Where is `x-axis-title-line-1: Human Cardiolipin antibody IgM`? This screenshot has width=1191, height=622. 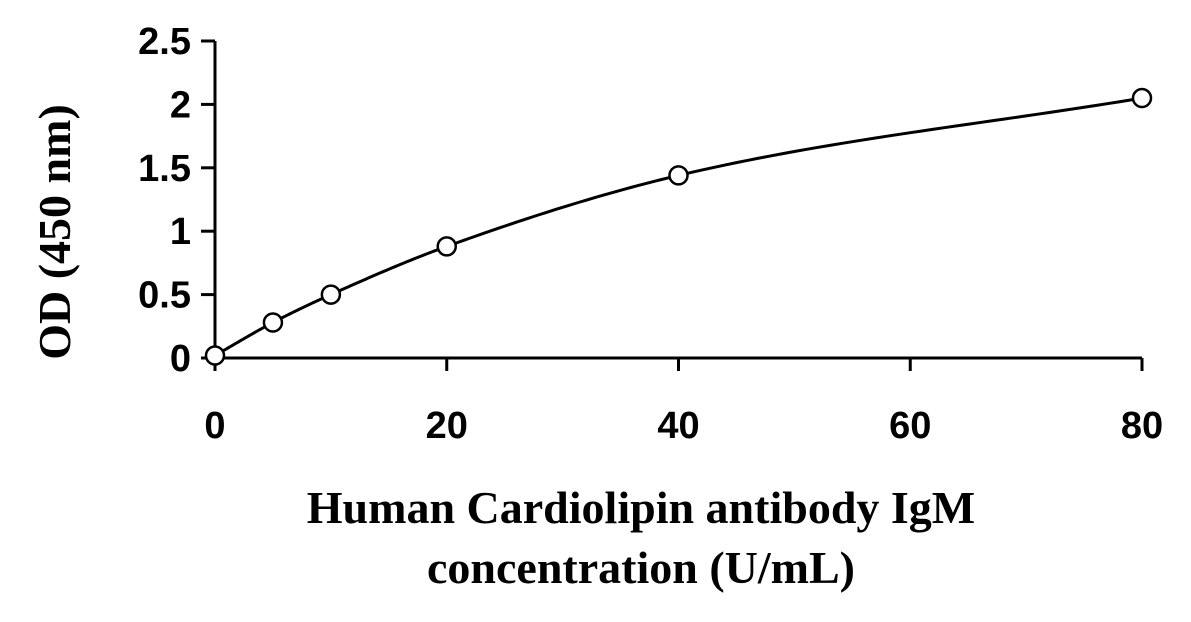
x-axis-title-line-1: Human Cardiolipin antibody IgM is located at coordinates (641, 507).